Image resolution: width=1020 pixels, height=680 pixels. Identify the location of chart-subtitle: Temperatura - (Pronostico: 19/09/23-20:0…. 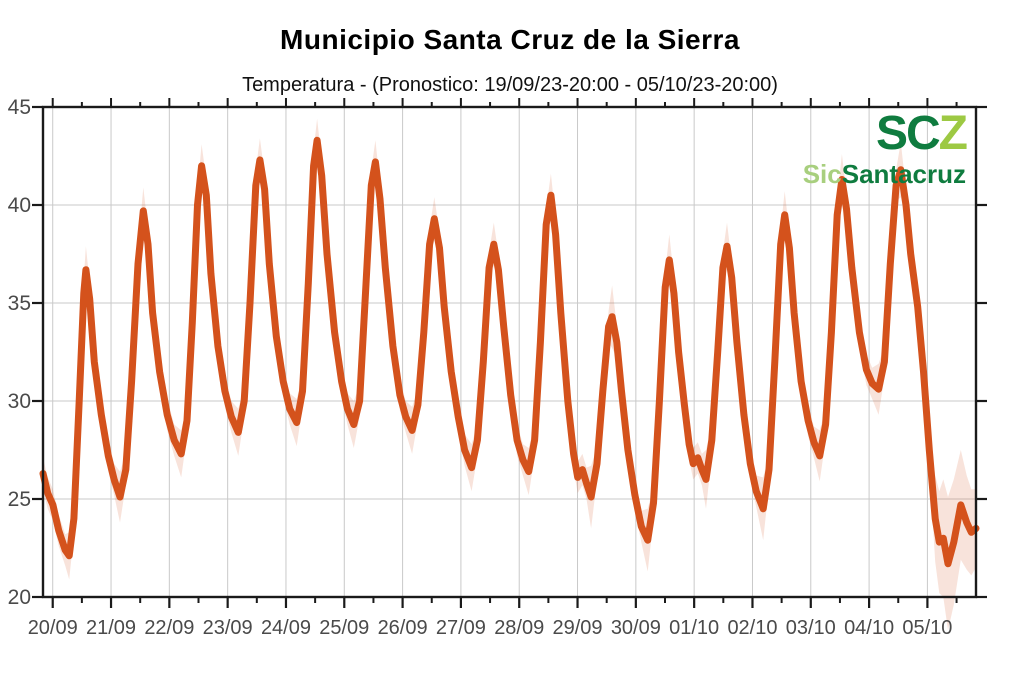
(510, 85).